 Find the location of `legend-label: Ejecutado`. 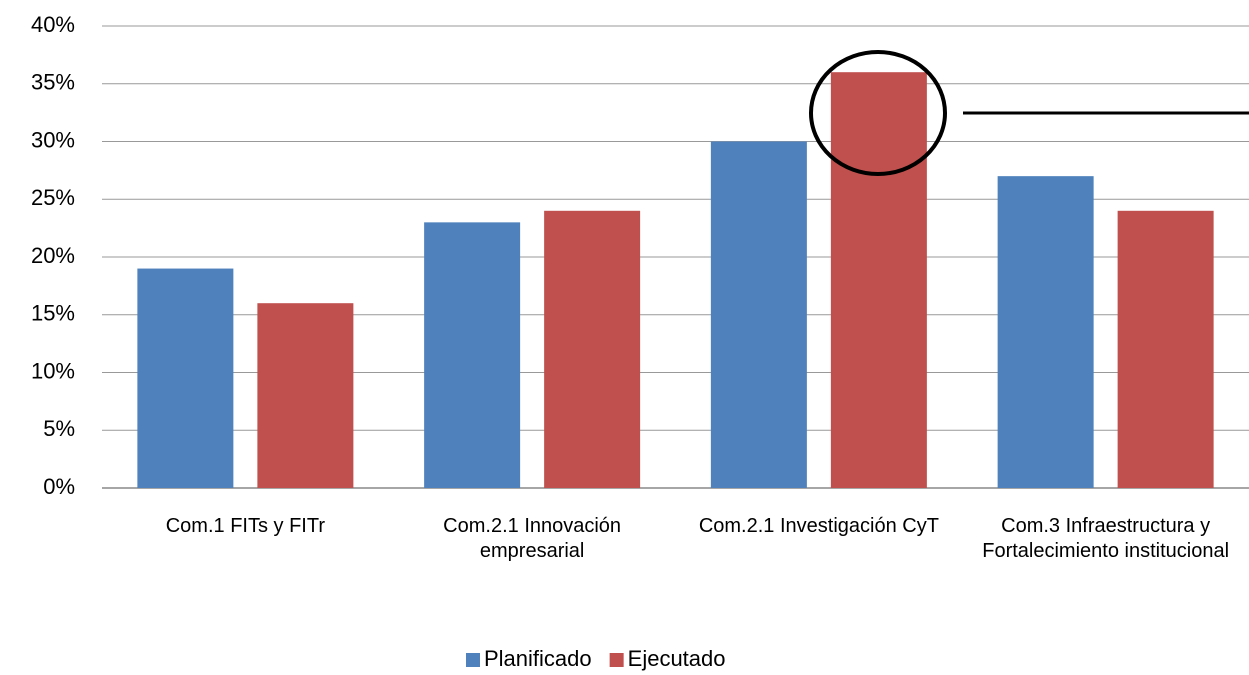

legend-label: Ejecutado is located at coordinates (677, 658).